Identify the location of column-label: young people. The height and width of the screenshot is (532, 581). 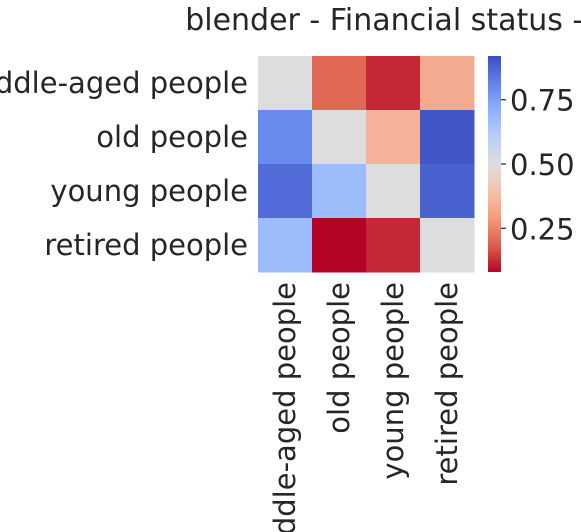
(393, 381).